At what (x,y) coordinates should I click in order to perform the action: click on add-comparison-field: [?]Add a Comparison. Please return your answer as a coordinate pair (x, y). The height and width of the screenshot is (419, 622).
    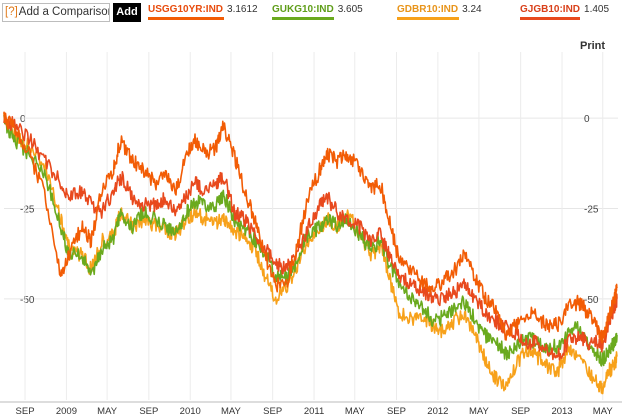
    Looking at the image, I should click on (56, 12).